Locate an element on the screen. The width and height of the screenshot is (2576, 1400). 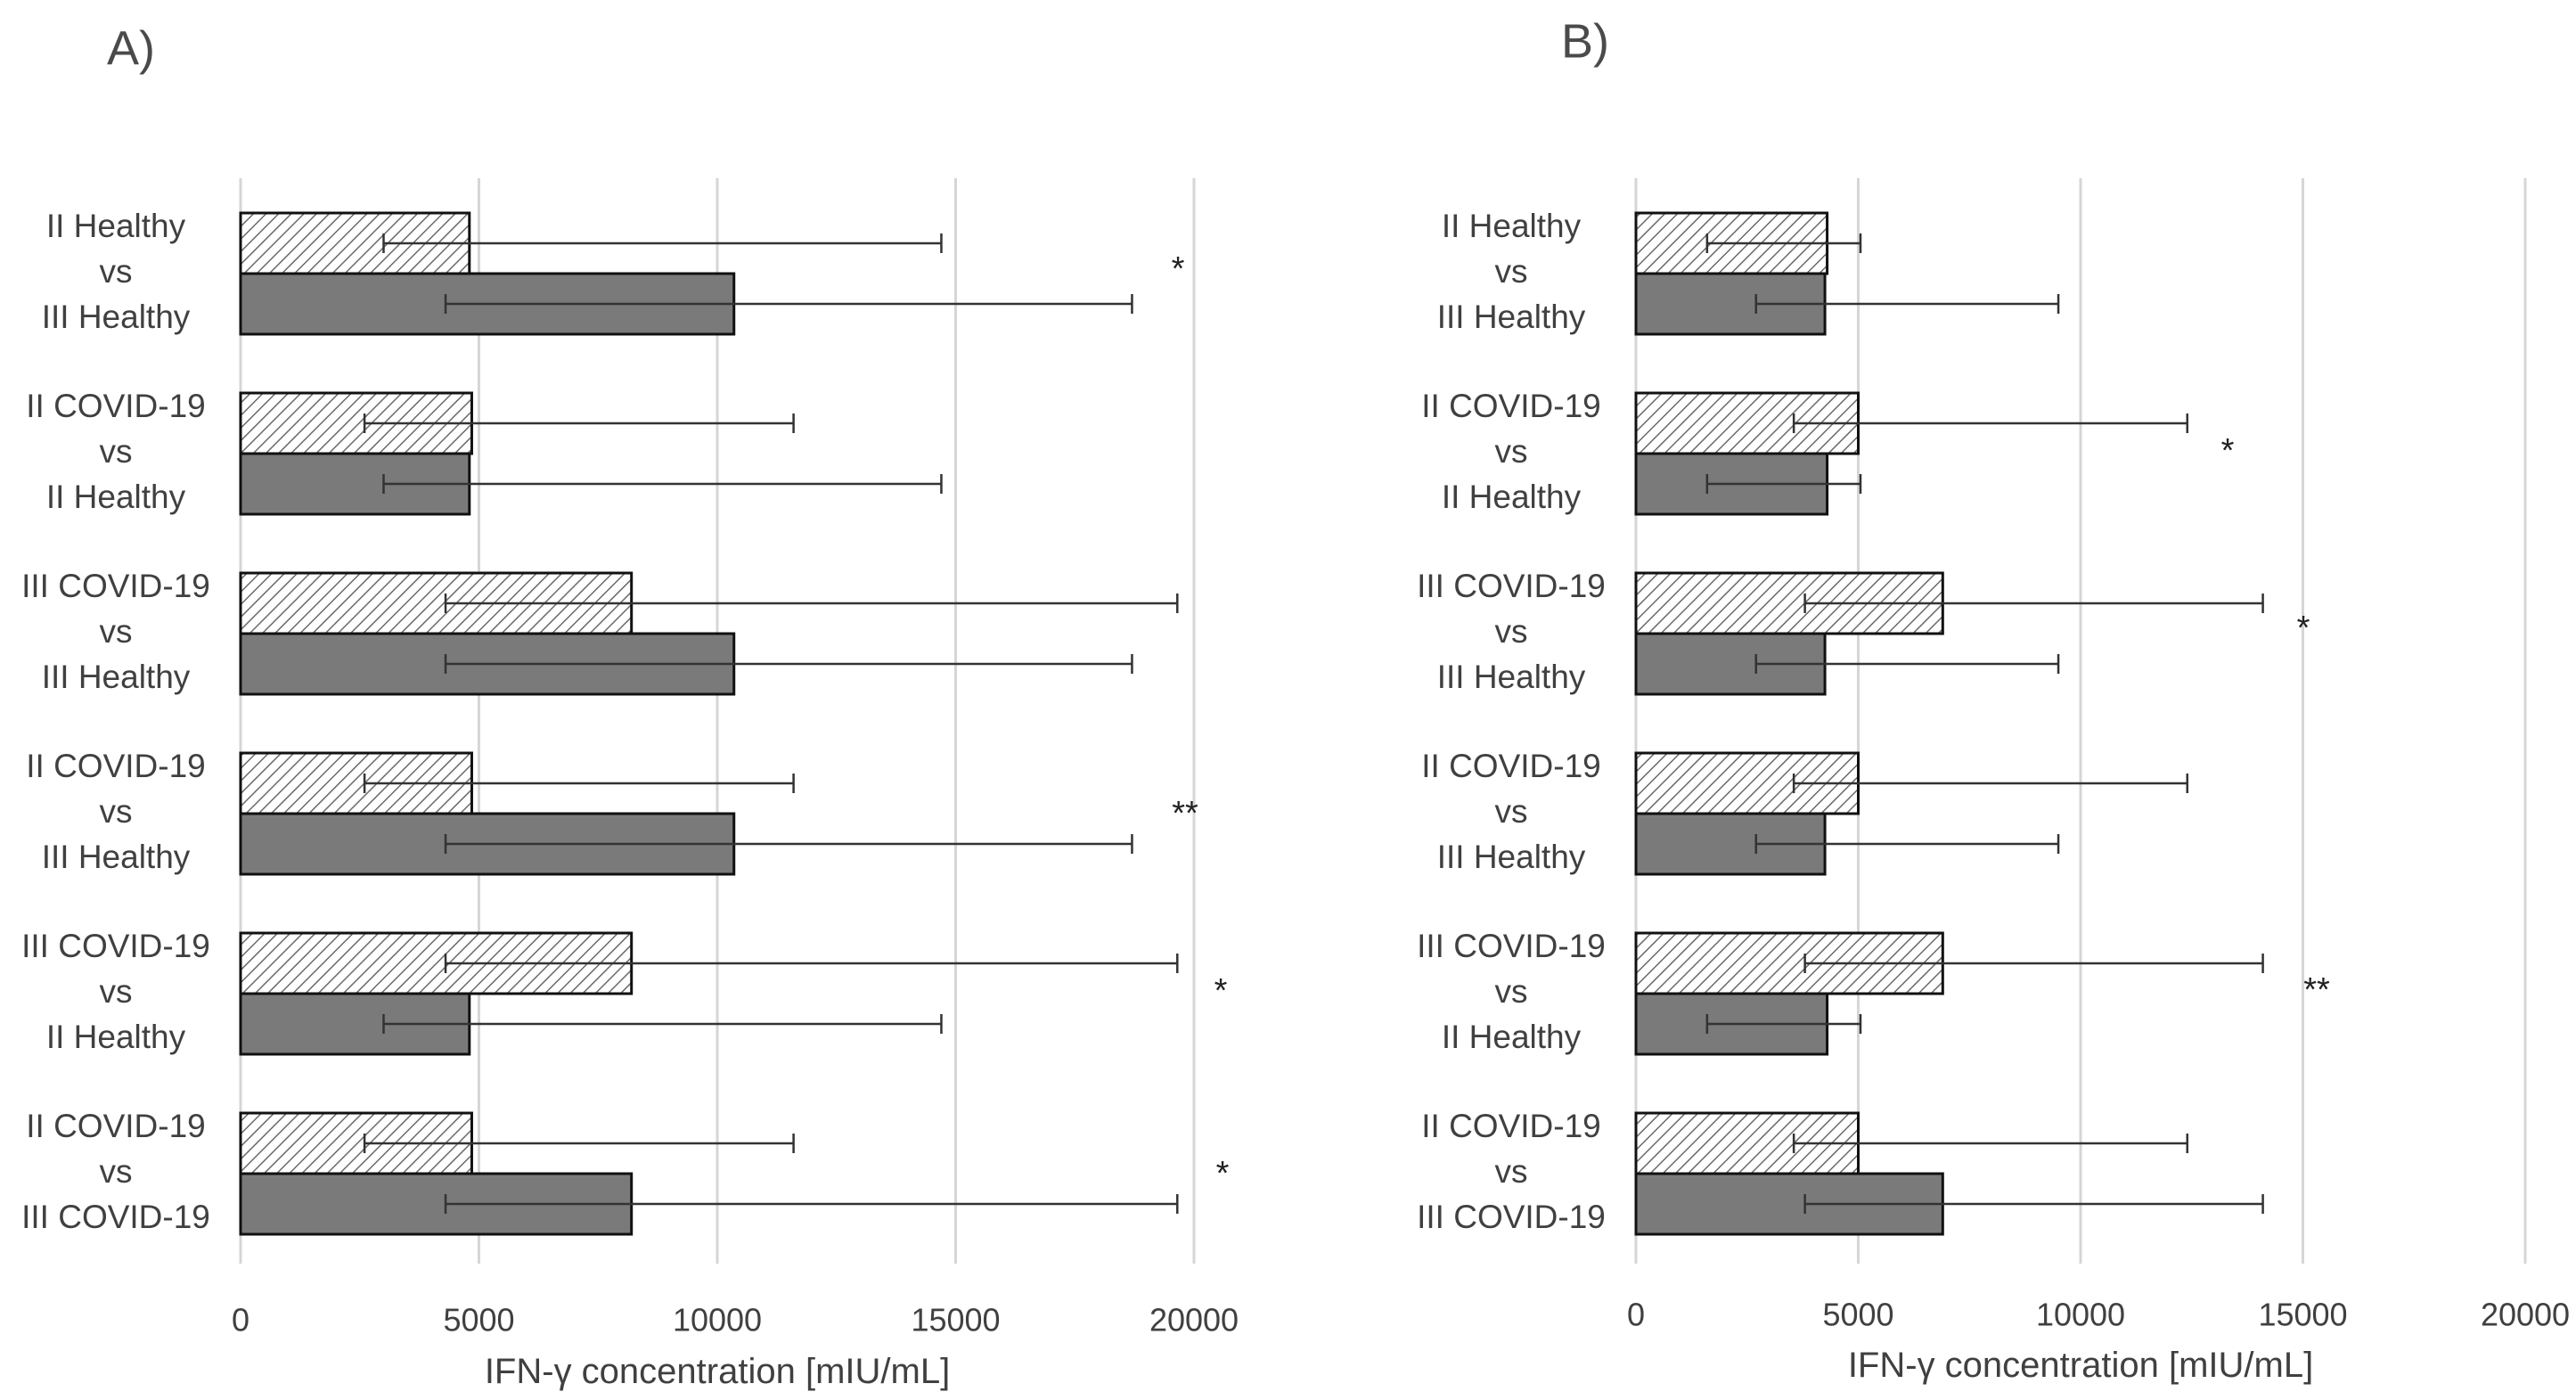
bar-group: II COVID-19 vs III Healthy ** is located at coordinates (612, 812).